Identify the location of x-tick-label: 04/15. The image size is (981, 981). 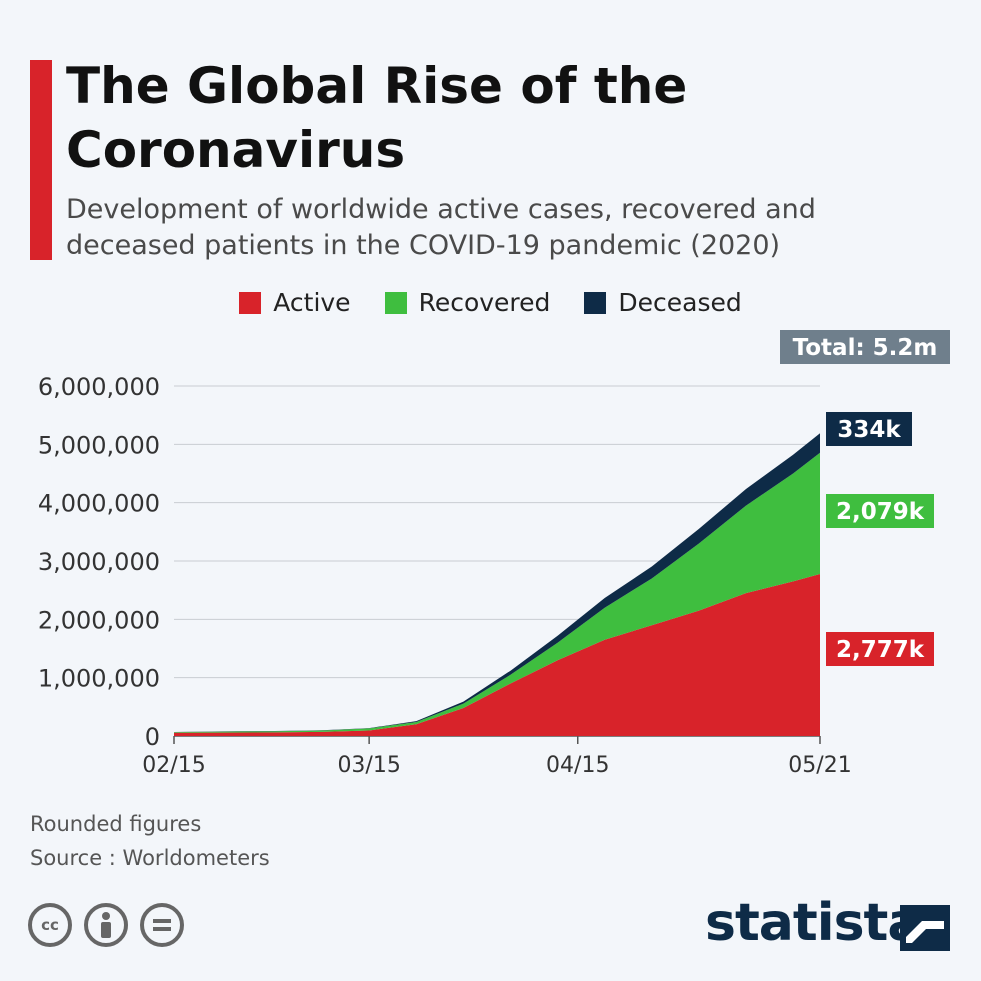
(577, 765).